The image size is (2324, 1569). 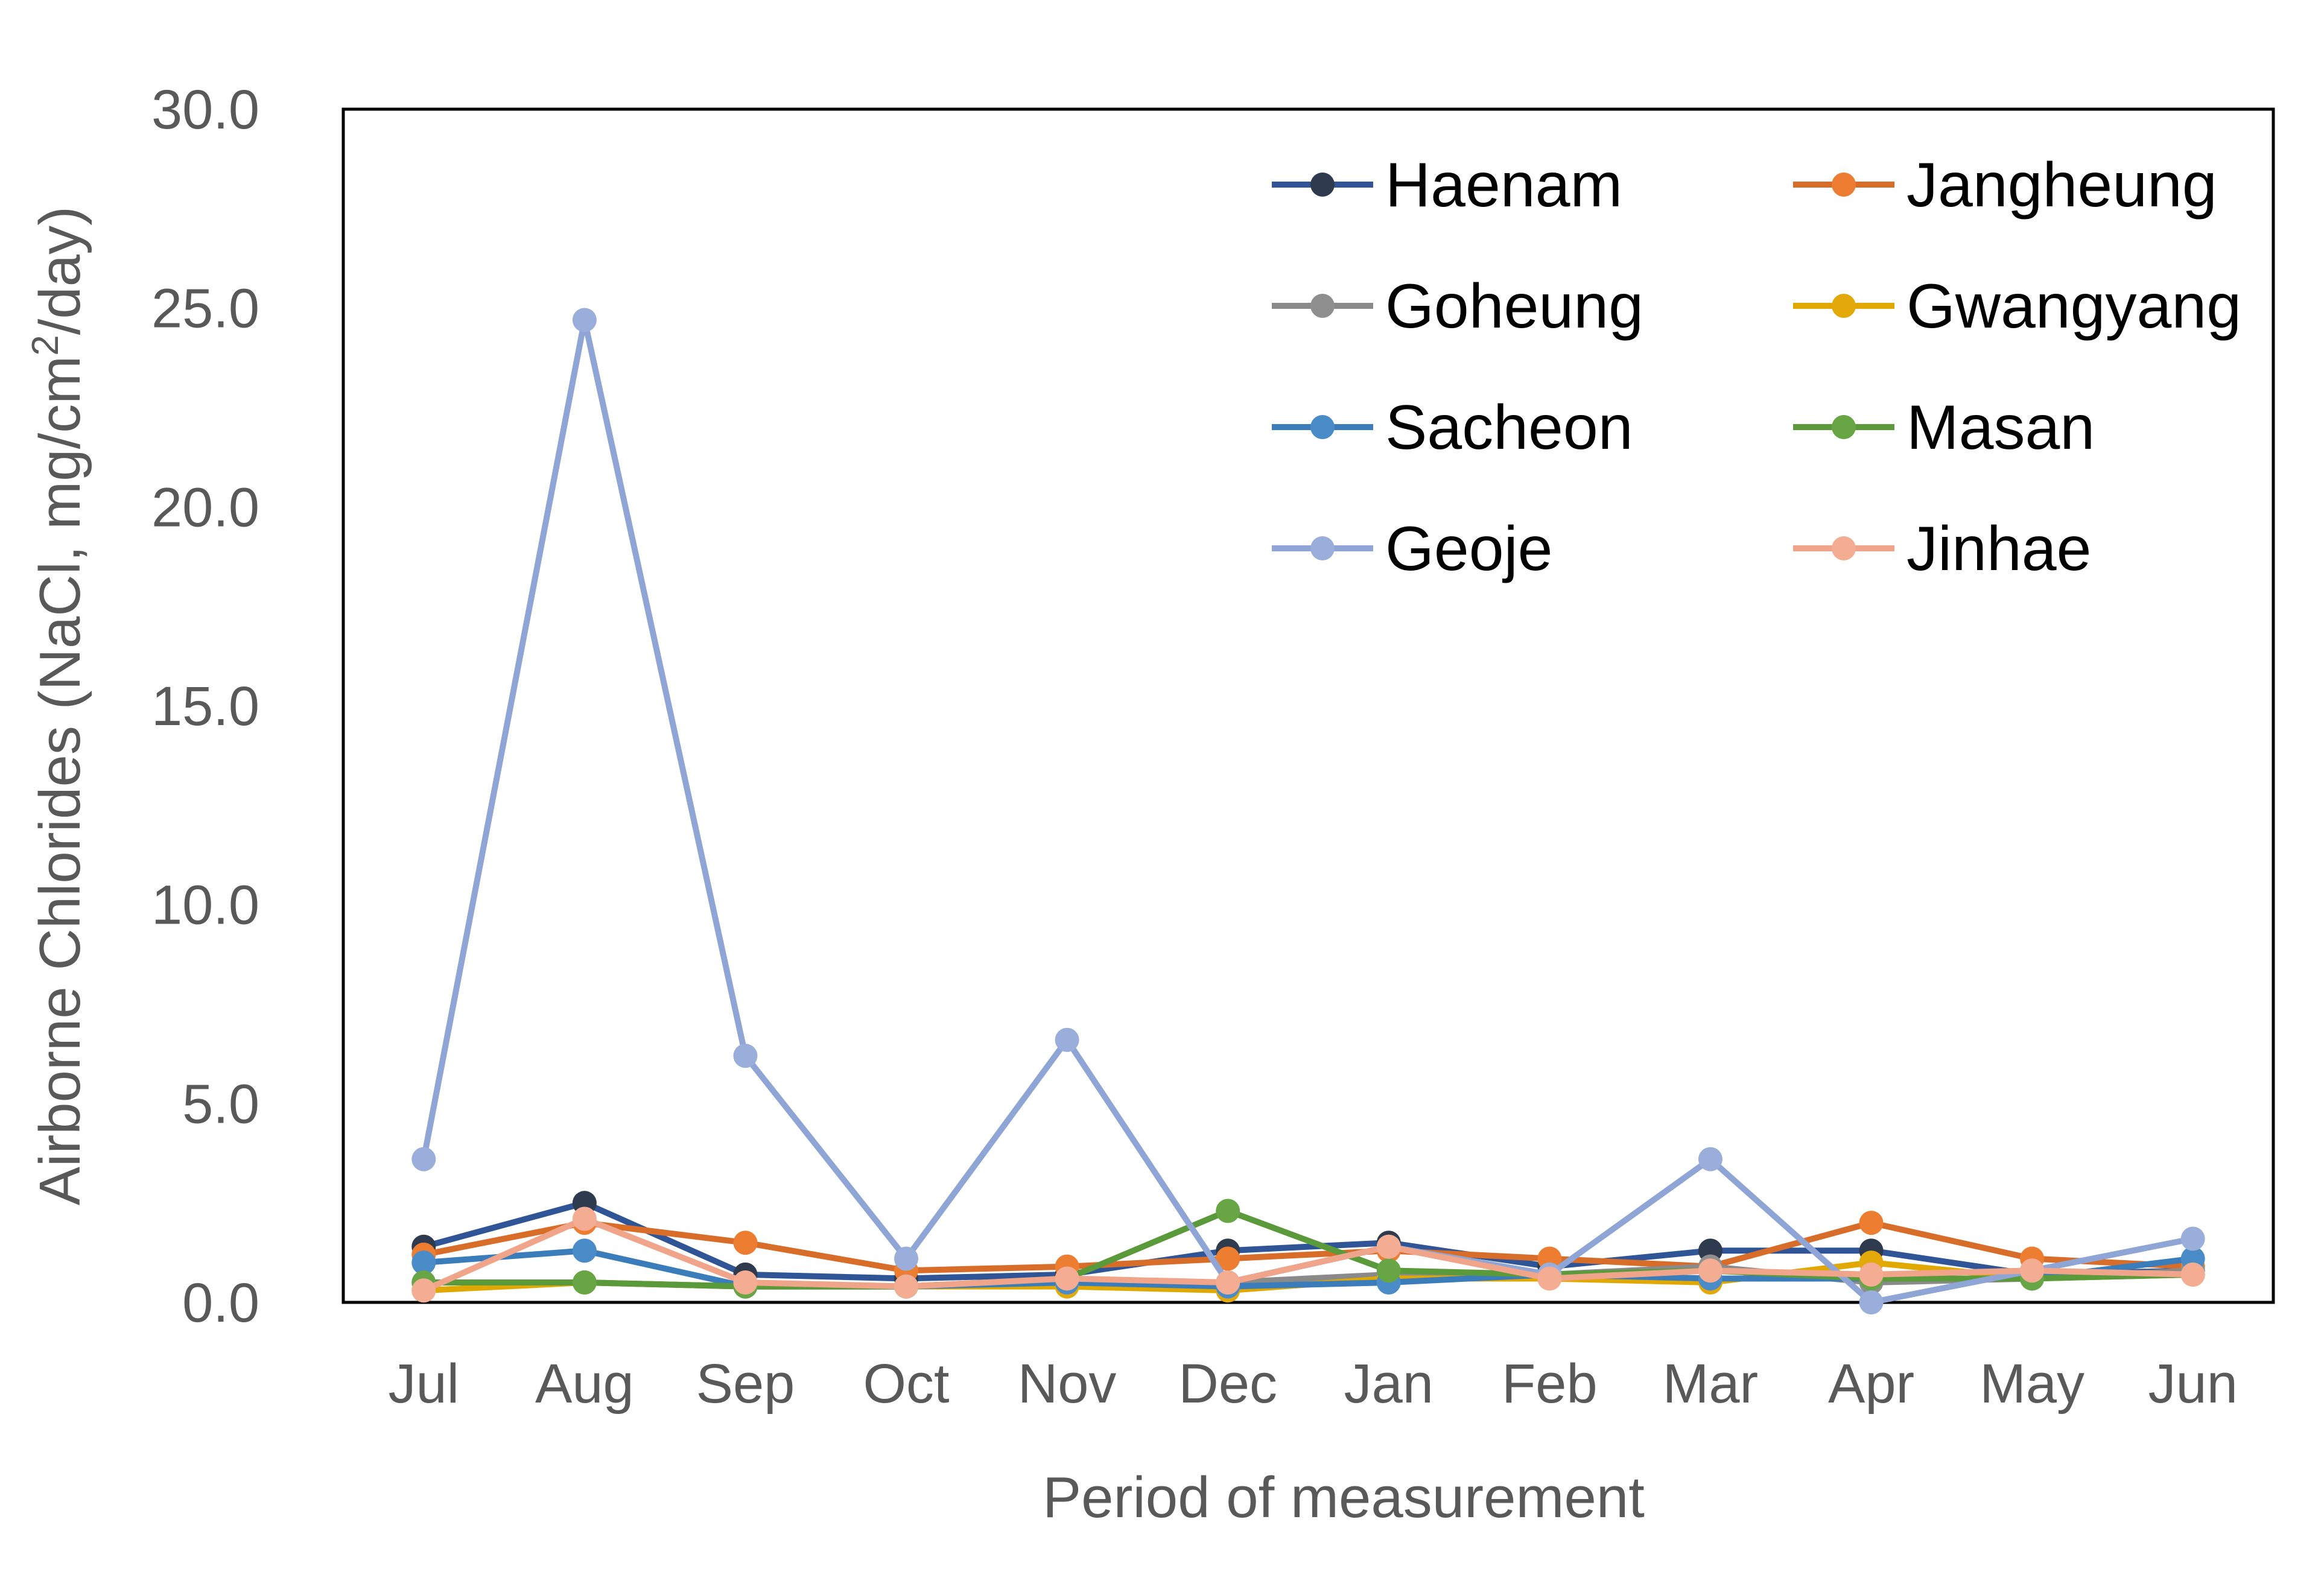 What do you see at coordinates (423, 1384) in the screenshot?
I see `x-tick-label: Jul` at bounding box center [423, 1384].